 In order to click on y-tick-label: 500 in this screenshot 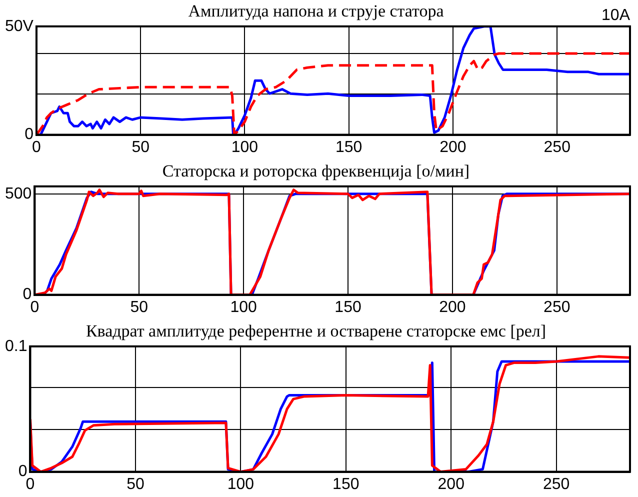, I will do `click(18, 193)`.